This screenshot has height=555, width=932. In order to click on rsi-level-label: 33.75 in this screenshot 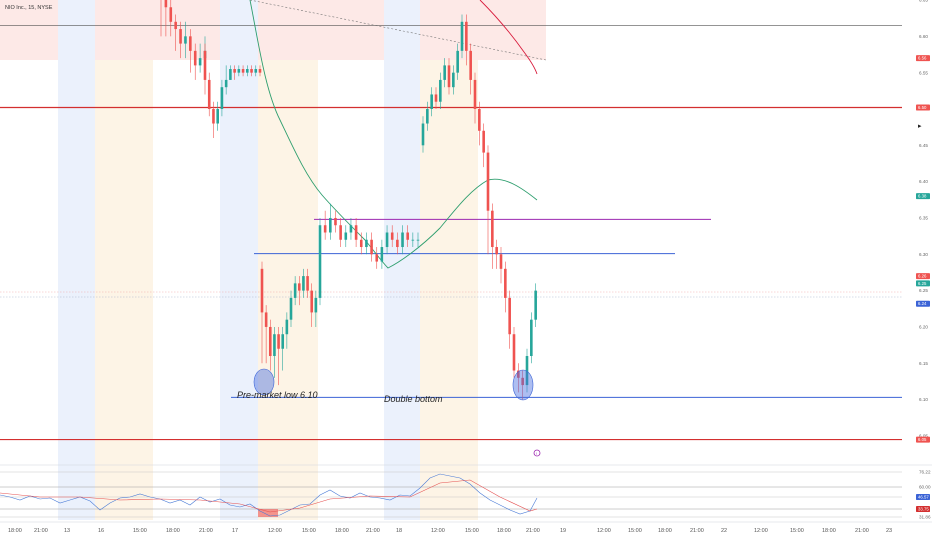, I will do `click(923, 509)`.